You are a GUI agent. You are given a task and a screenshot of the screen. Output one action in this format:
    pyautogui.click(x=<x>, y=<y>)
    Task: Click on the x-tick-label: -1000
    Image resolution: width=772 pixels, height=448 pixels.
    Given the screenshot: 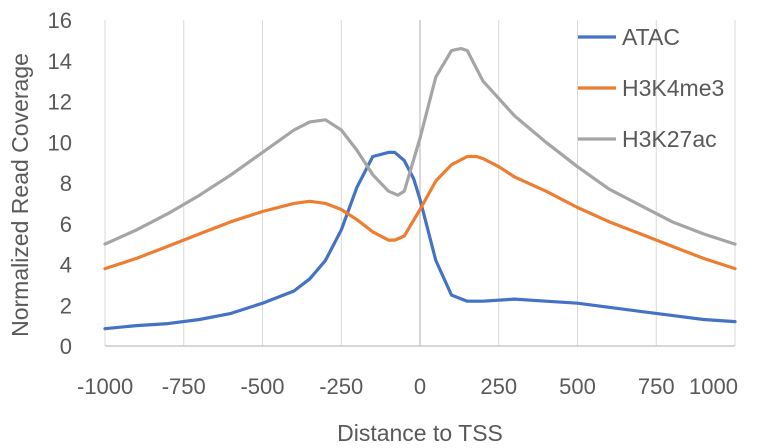 What is the action you would take?
    pyautogui.click(x=105, y=386)
    